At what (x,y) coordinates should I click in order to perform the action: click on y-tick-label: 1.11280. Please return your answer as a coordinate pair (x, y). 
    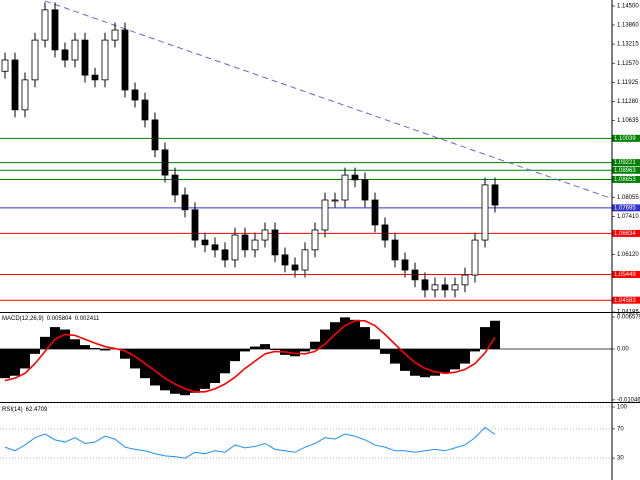
    Looking at the image, I should click on (628, 102).